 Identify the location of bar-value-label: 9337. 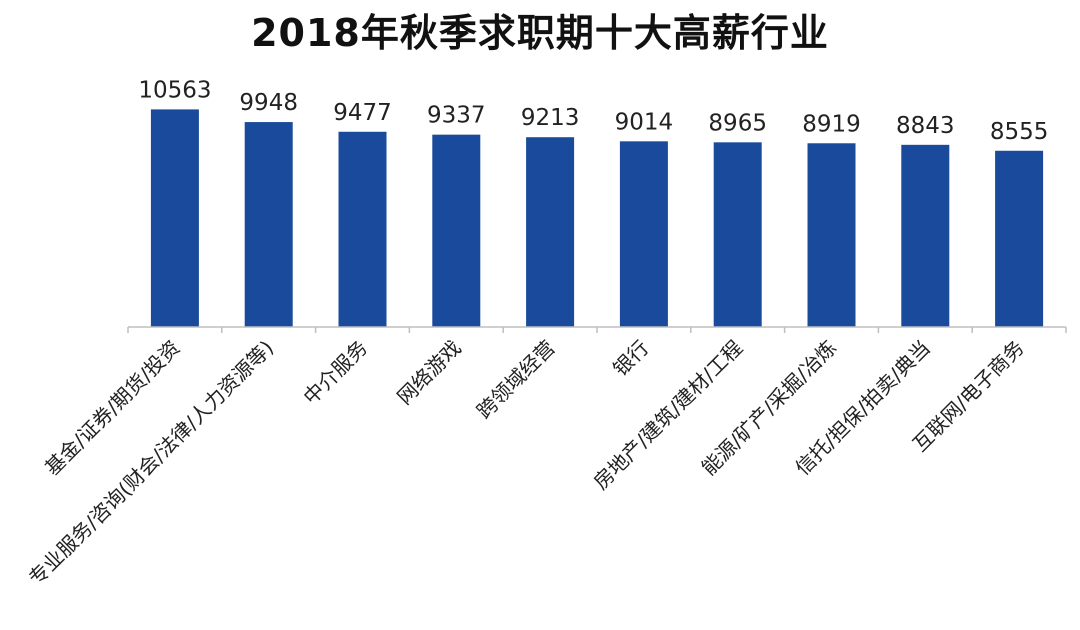
(456, 116).